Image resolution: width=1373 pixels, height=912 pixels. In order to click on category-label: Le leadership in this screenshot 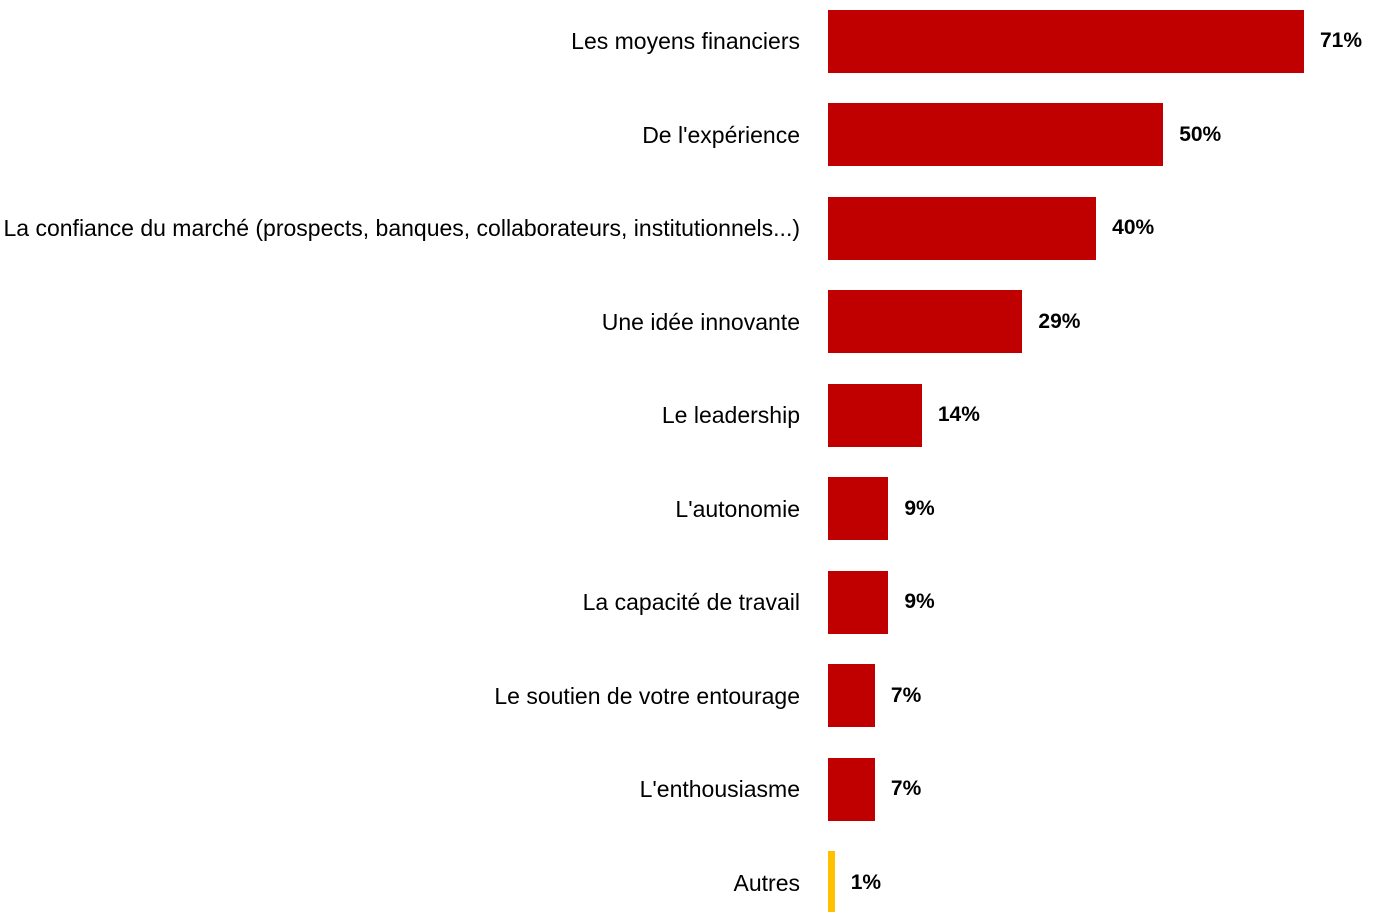, I will do `click(730, 415)`.